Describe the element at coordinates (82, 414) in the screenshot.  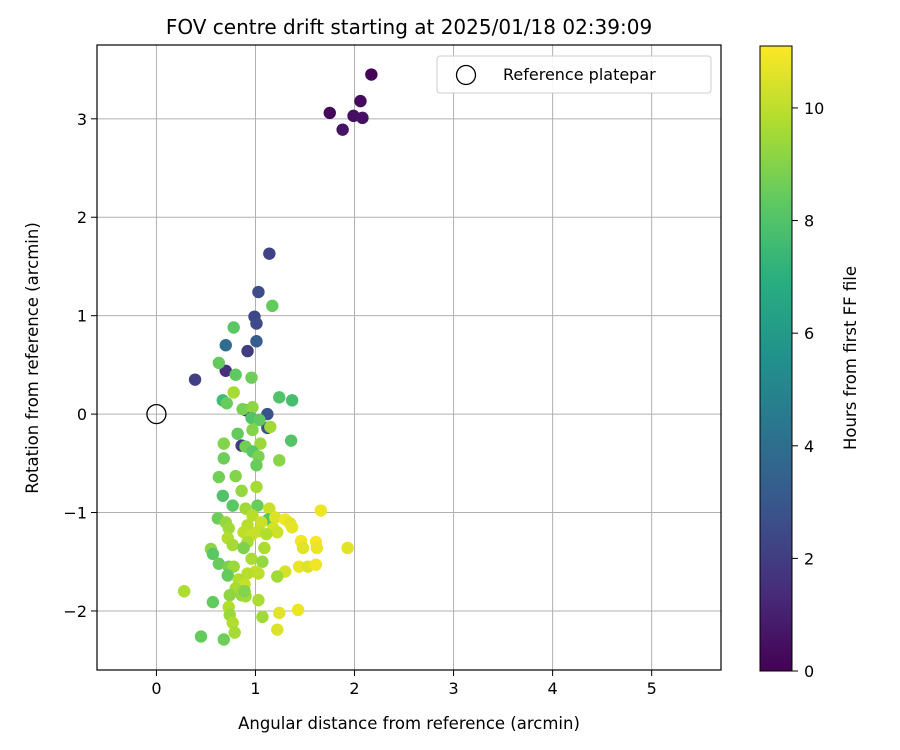
I see `y-tick-label: 0` at that location.